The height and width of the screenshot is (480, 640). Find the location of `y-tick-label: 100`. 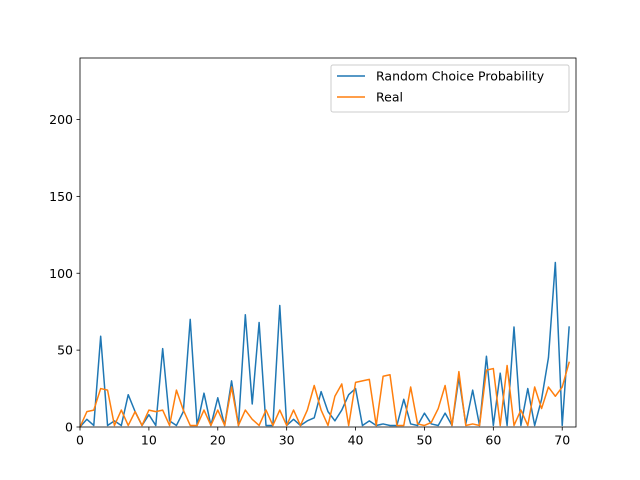

y-tick-label: 100 is located at coordinates (61, 273).